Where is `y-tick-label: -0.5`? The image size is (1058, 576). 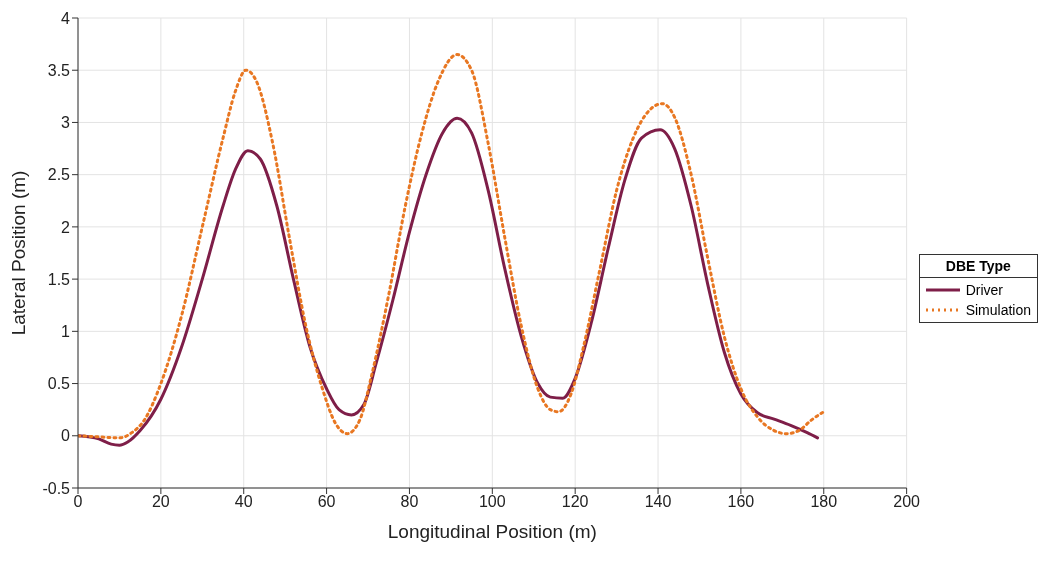
y-tick-label: -0.5 is located at coordinates (56, 488).